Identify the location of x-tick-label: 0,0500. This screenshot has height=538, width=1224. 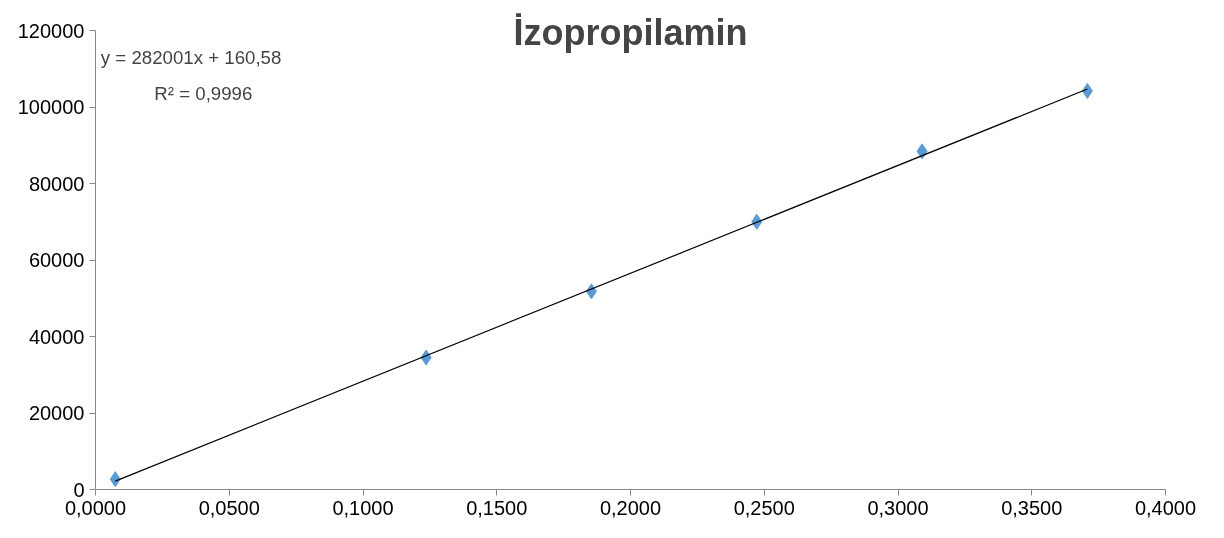
(229, 507).